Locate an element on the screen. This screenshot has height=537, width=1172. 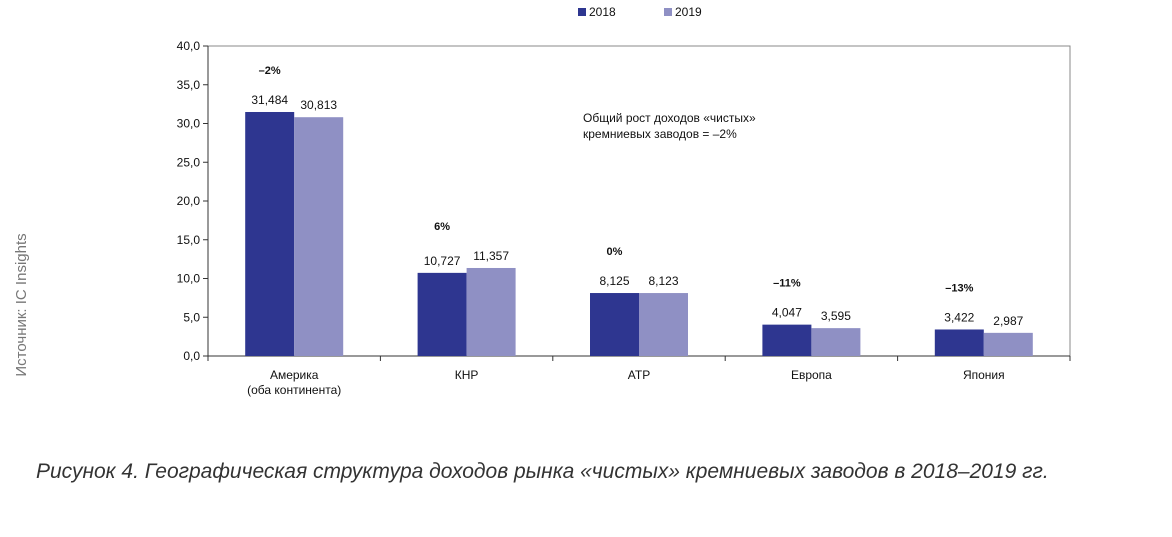
growth-label: –13% is located at coordinates (959, 288).